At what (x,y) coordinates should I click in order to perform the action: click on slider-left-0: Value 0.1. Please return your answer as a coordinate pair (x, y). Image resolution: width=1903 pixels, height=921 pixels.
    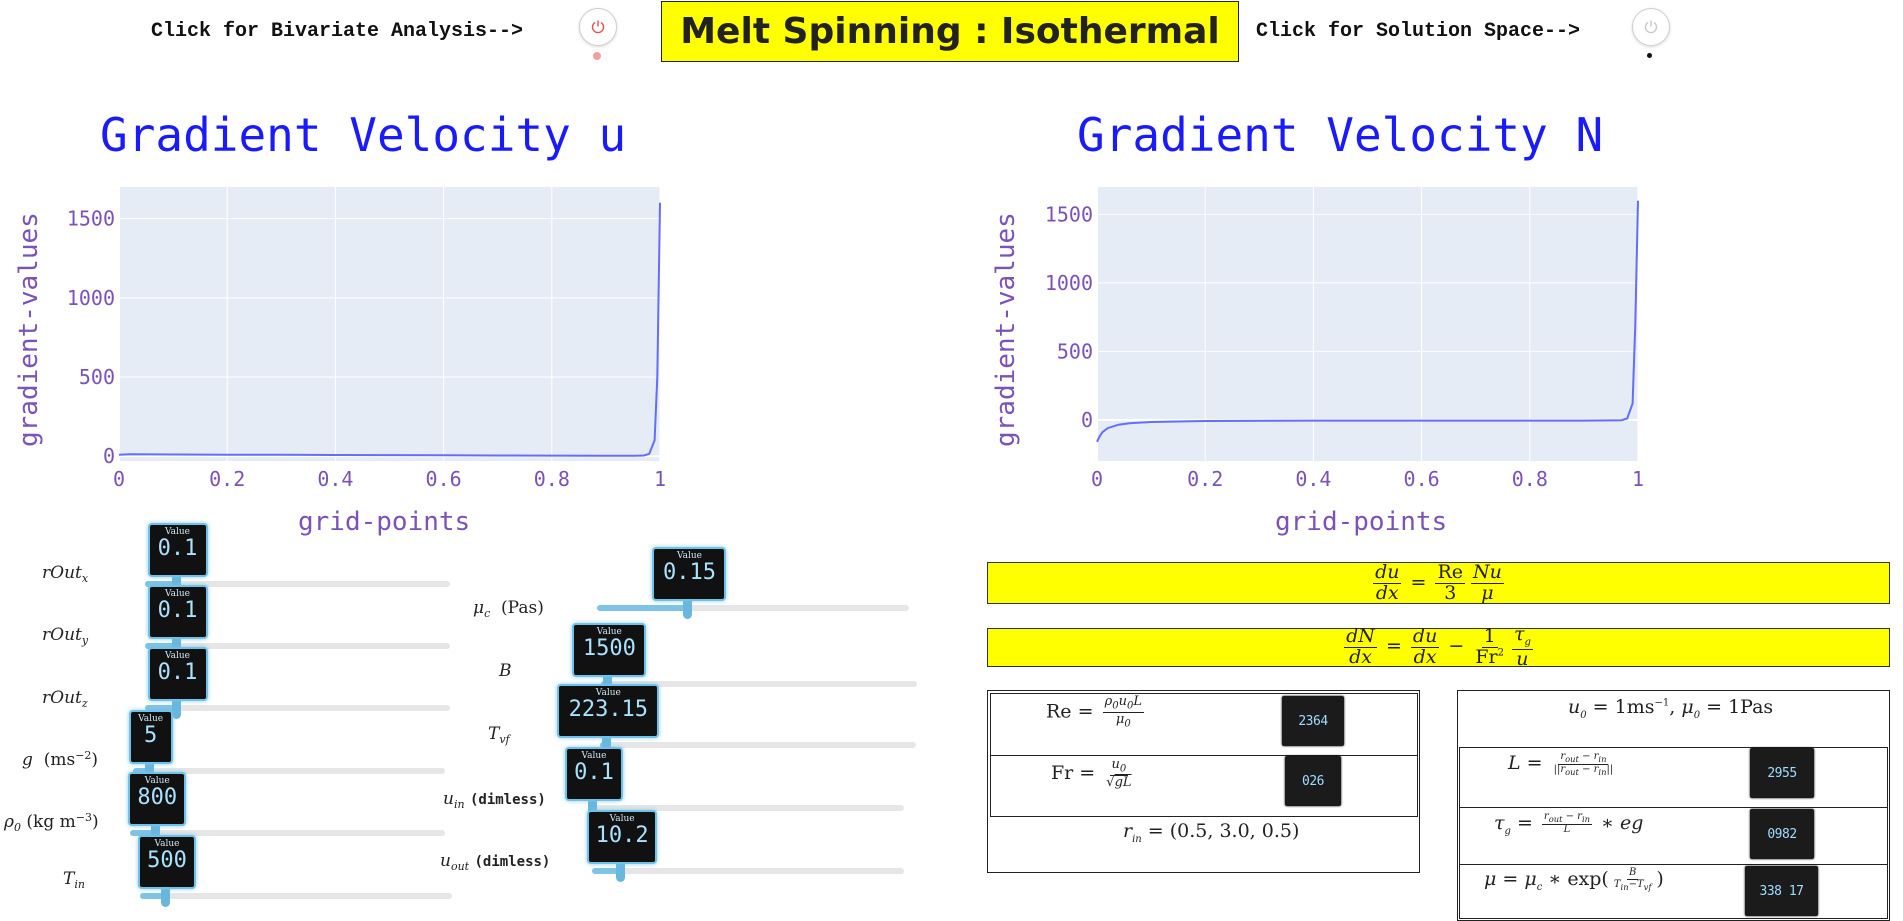
    Looking at the image, I should click on (297, 559).